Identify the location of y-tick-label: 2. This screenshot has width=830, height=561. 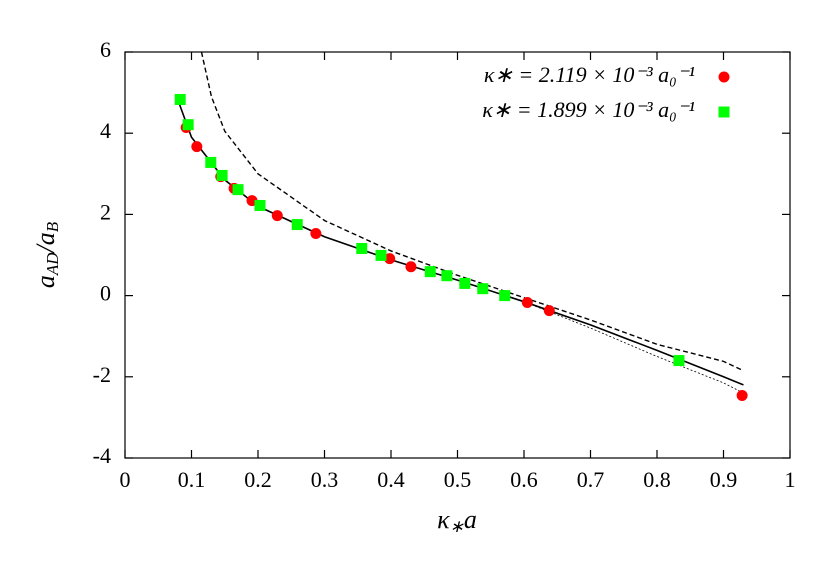
(105, 211).